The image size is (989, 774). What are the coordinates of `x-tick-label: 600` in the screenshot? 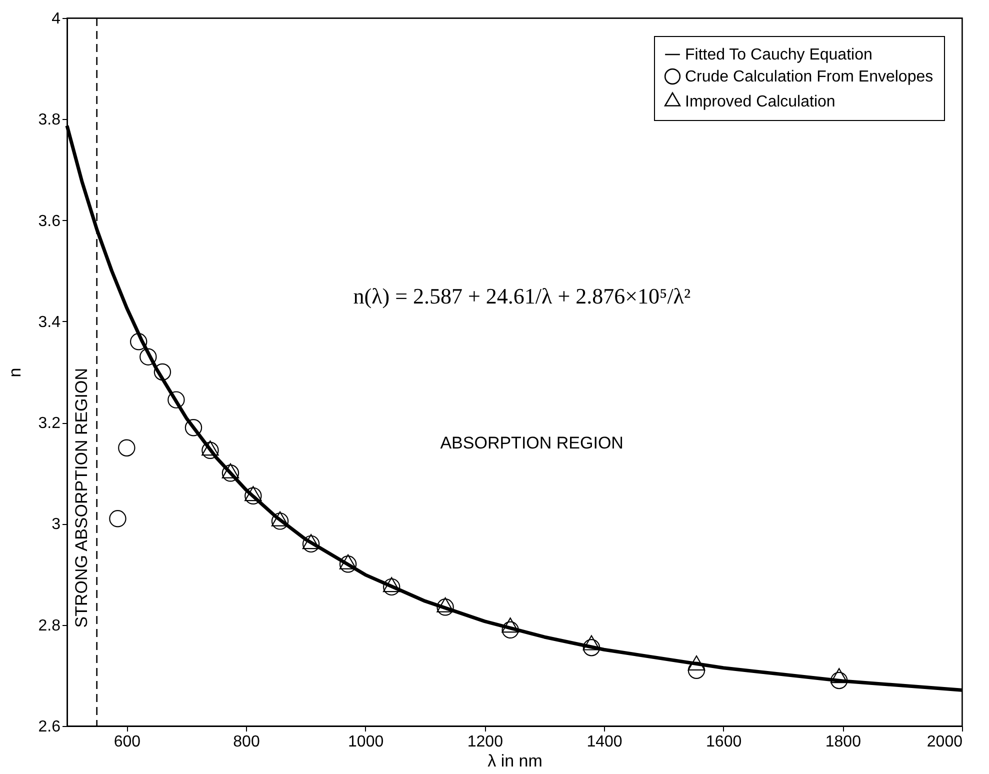 It's located at (127, 742).